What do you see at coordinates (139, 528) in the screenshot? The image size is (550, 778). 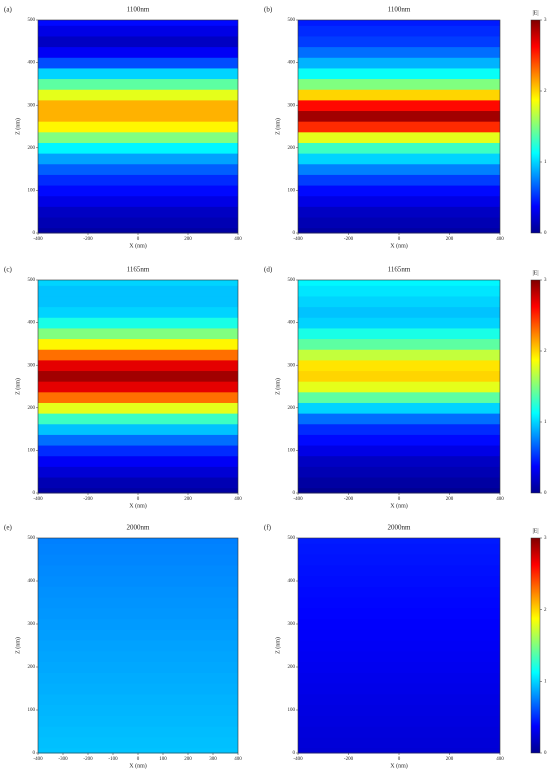 I see `chart-title: 2000nm` at bounding box center [139, 528].